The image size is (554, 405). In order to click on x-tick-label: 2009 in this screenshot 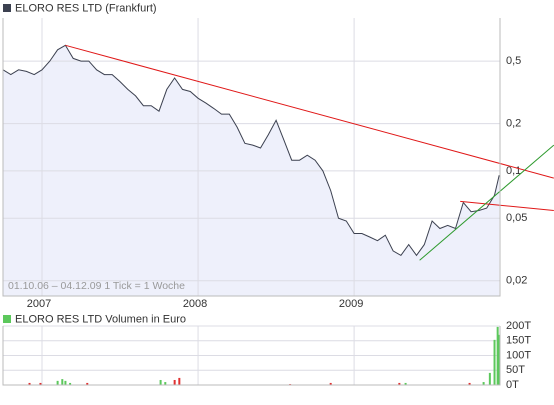, I will do `click(351, 304)`.